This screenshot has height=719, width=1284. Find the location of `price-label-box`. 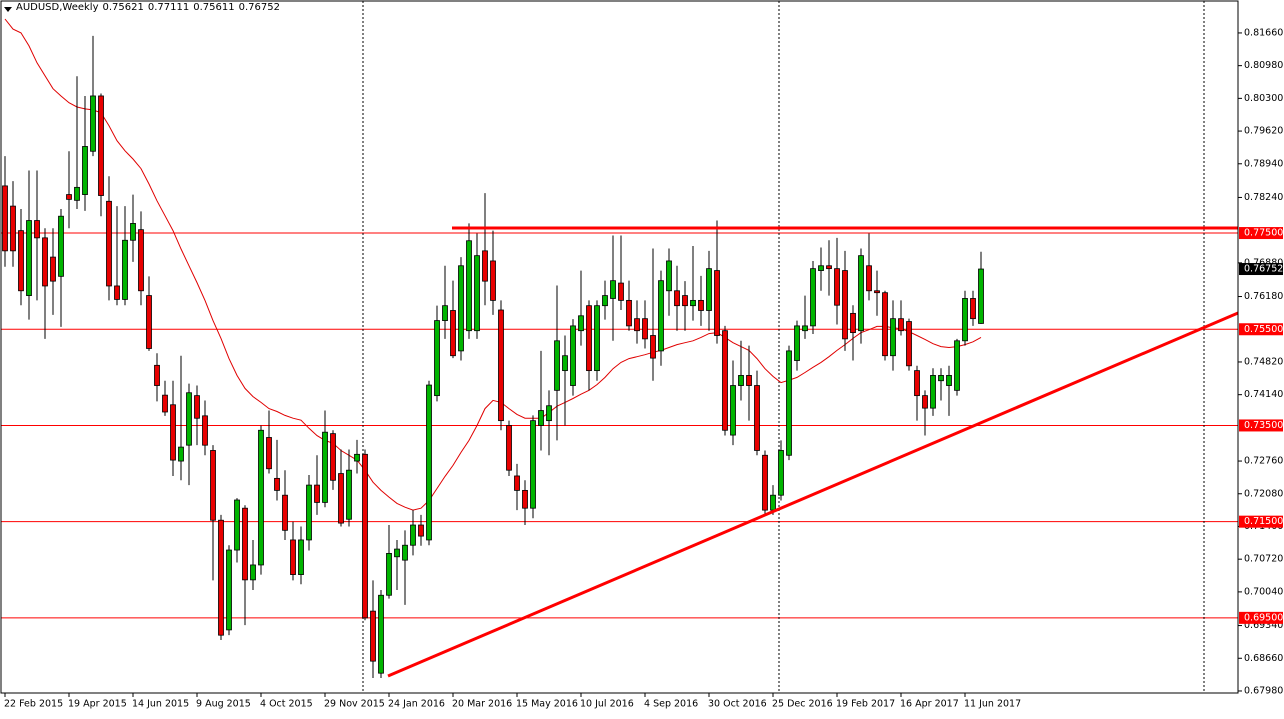

price-label-box is located at coordinates (1261, 269).